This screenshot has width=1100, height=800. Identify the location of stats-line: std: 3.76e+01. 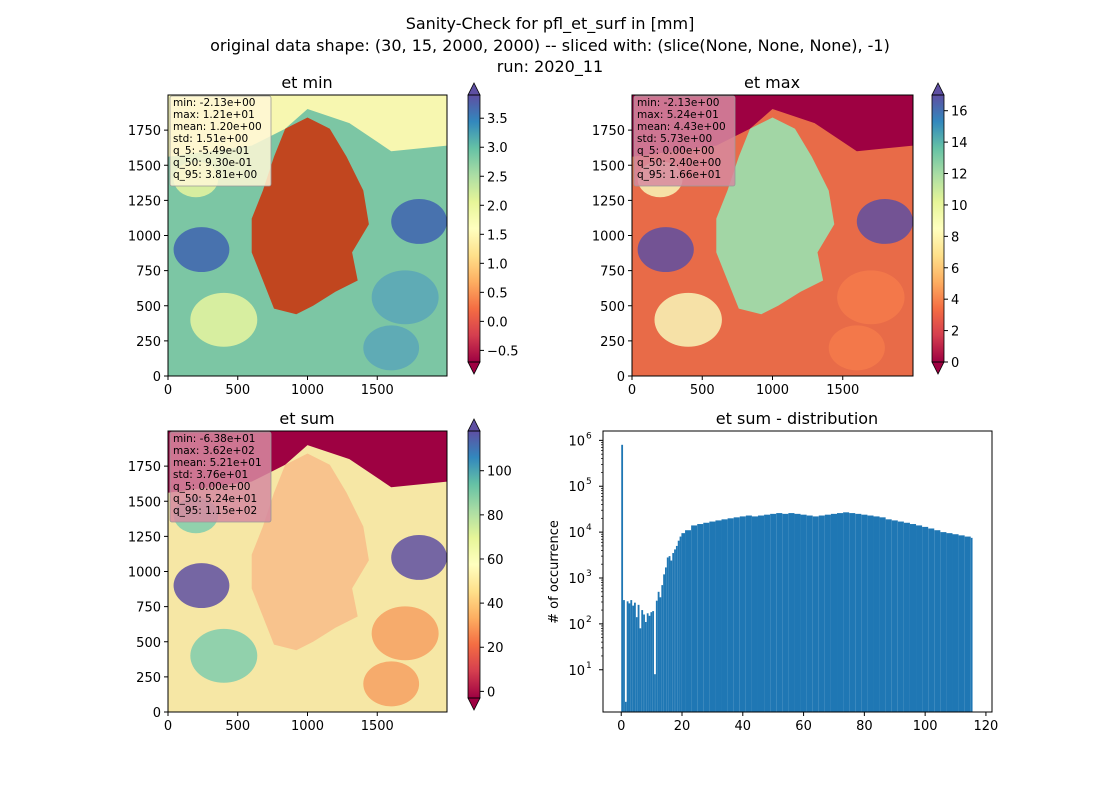
(210, 475).